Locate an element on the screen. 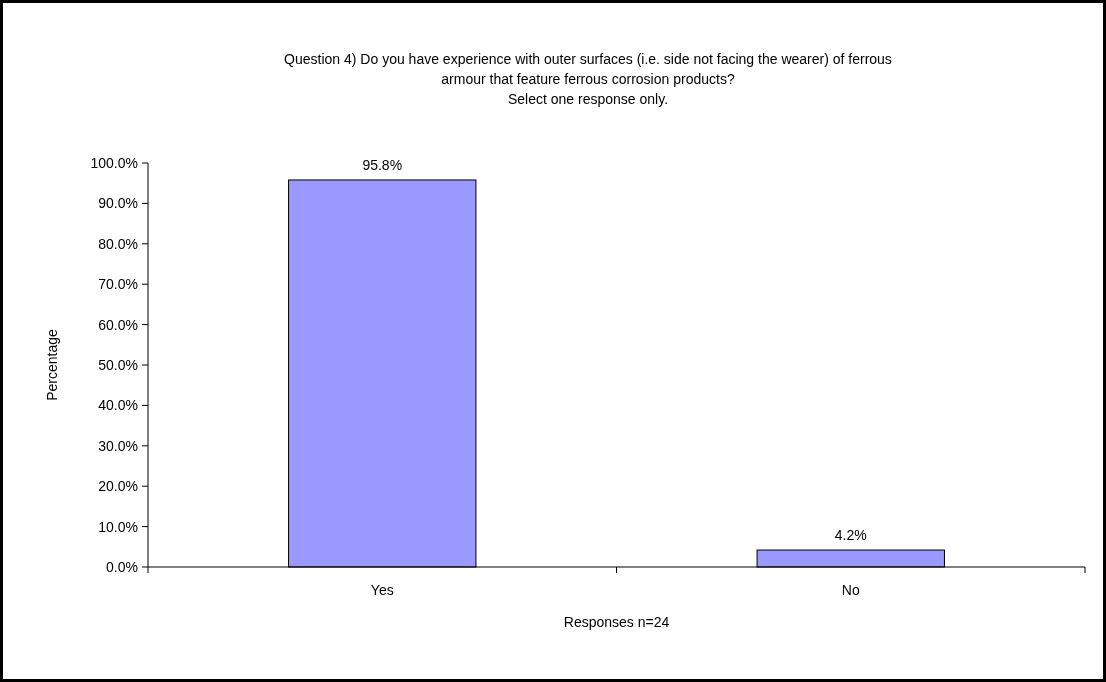 This screenshot has height=682, width=1106. data-label: 4.2% is located at coordinates (850, 535).